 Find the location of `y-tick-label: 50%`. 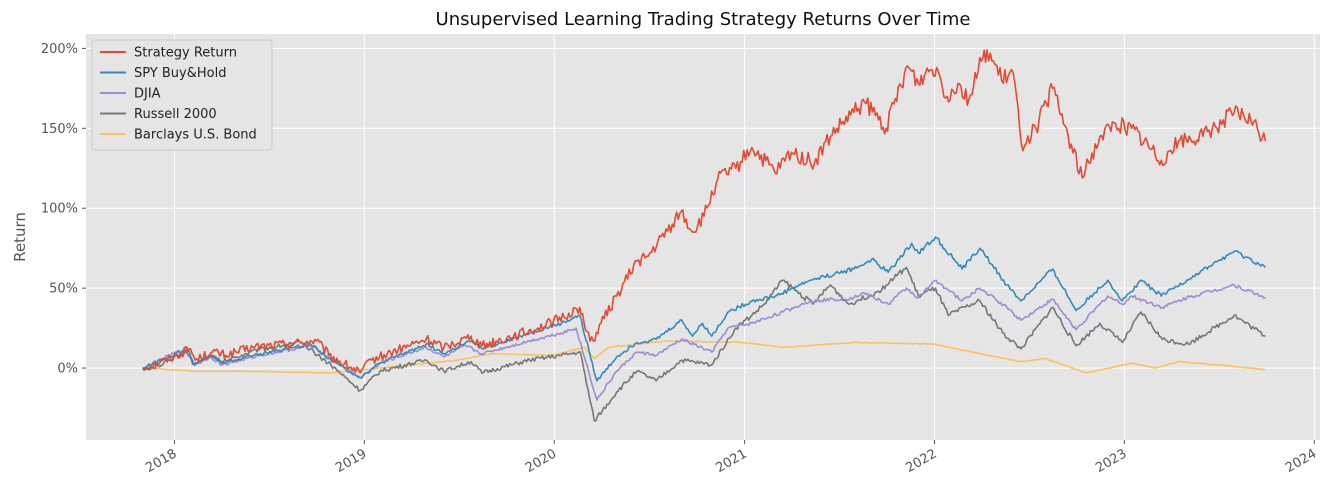

y-tick-label: 50% is located at coordinates (63, 289).